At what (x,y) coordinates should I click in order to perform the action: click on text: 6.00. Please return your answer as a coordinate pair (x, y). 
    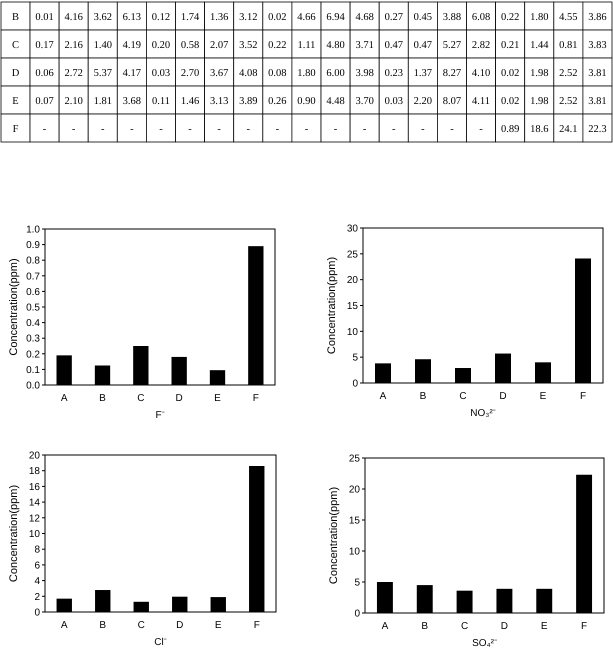
    Looking at the image, I should click on (335, 73).